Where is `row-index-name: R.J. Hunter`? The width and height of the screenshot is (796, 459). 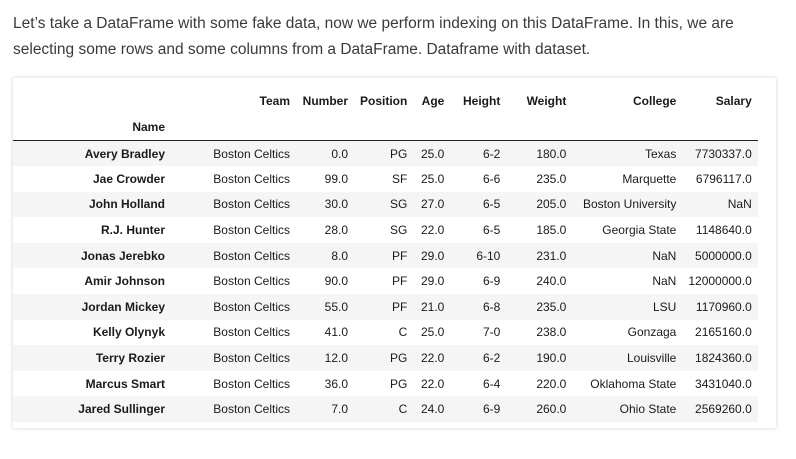 row-index-name: R.J. Hunter is located at coordinates (132, 230).